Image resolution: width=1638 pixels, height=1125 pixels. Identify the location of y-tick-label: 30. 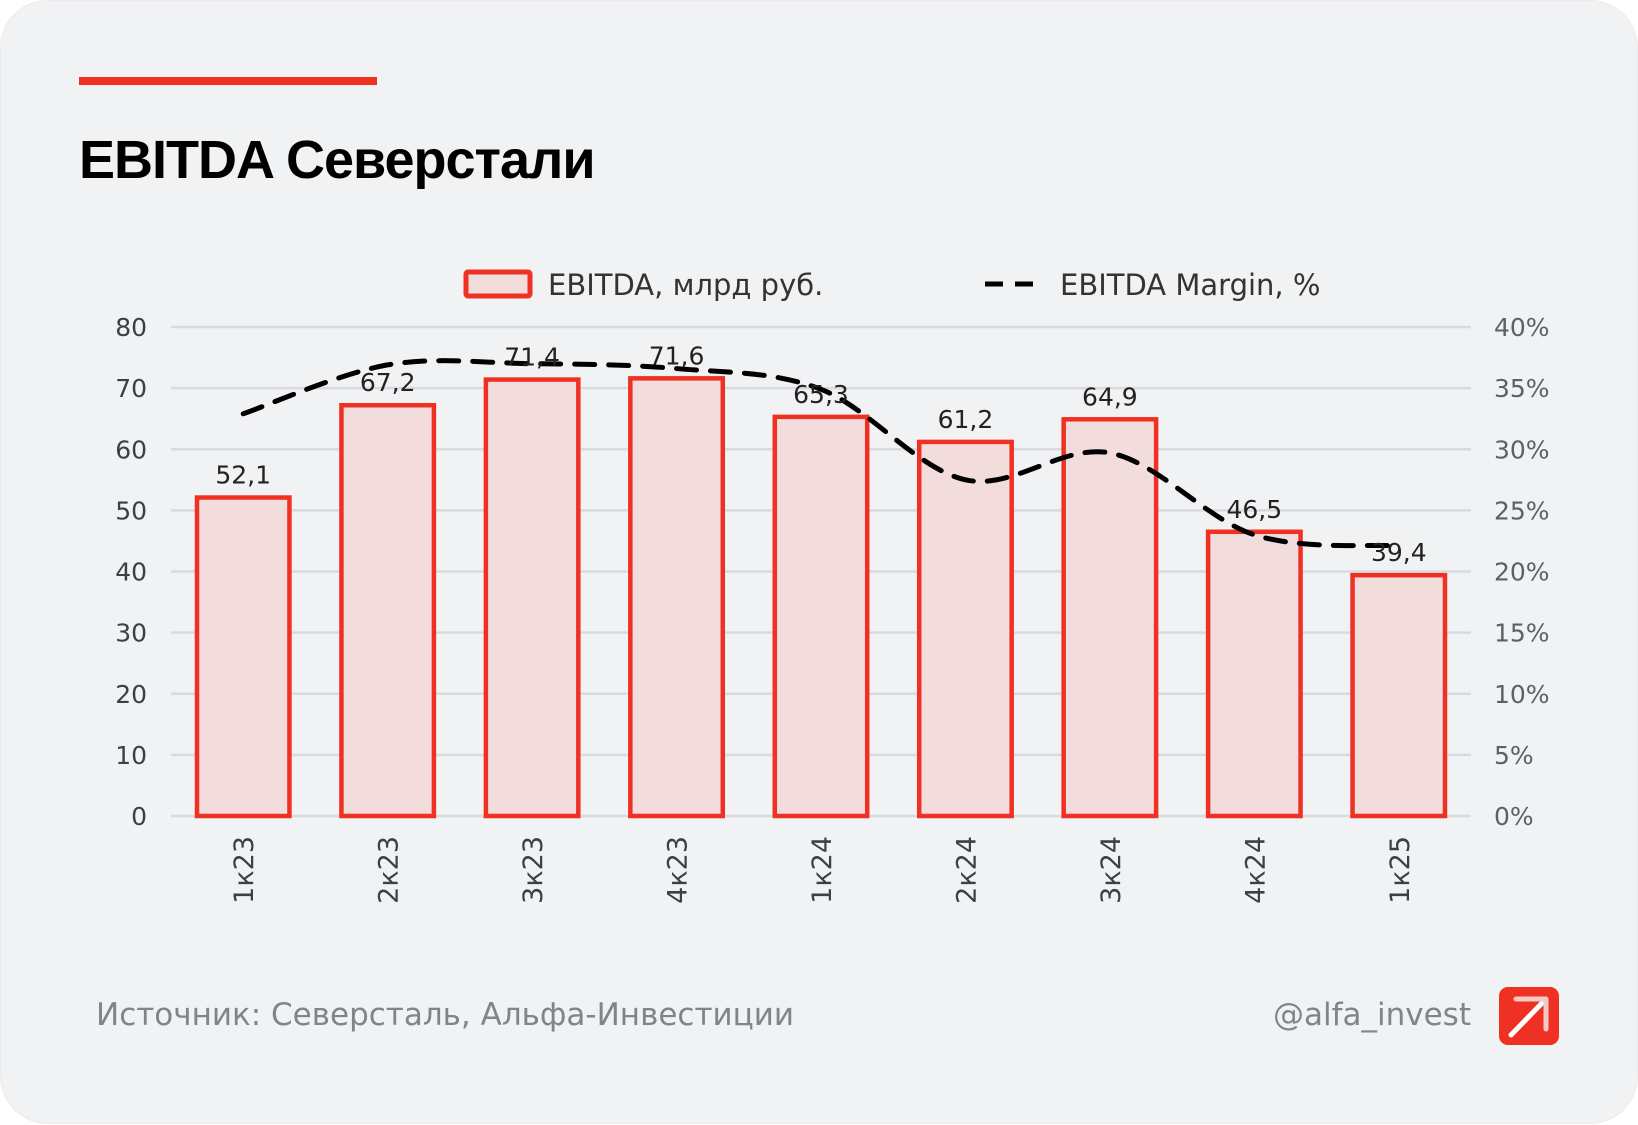
(131, 633).